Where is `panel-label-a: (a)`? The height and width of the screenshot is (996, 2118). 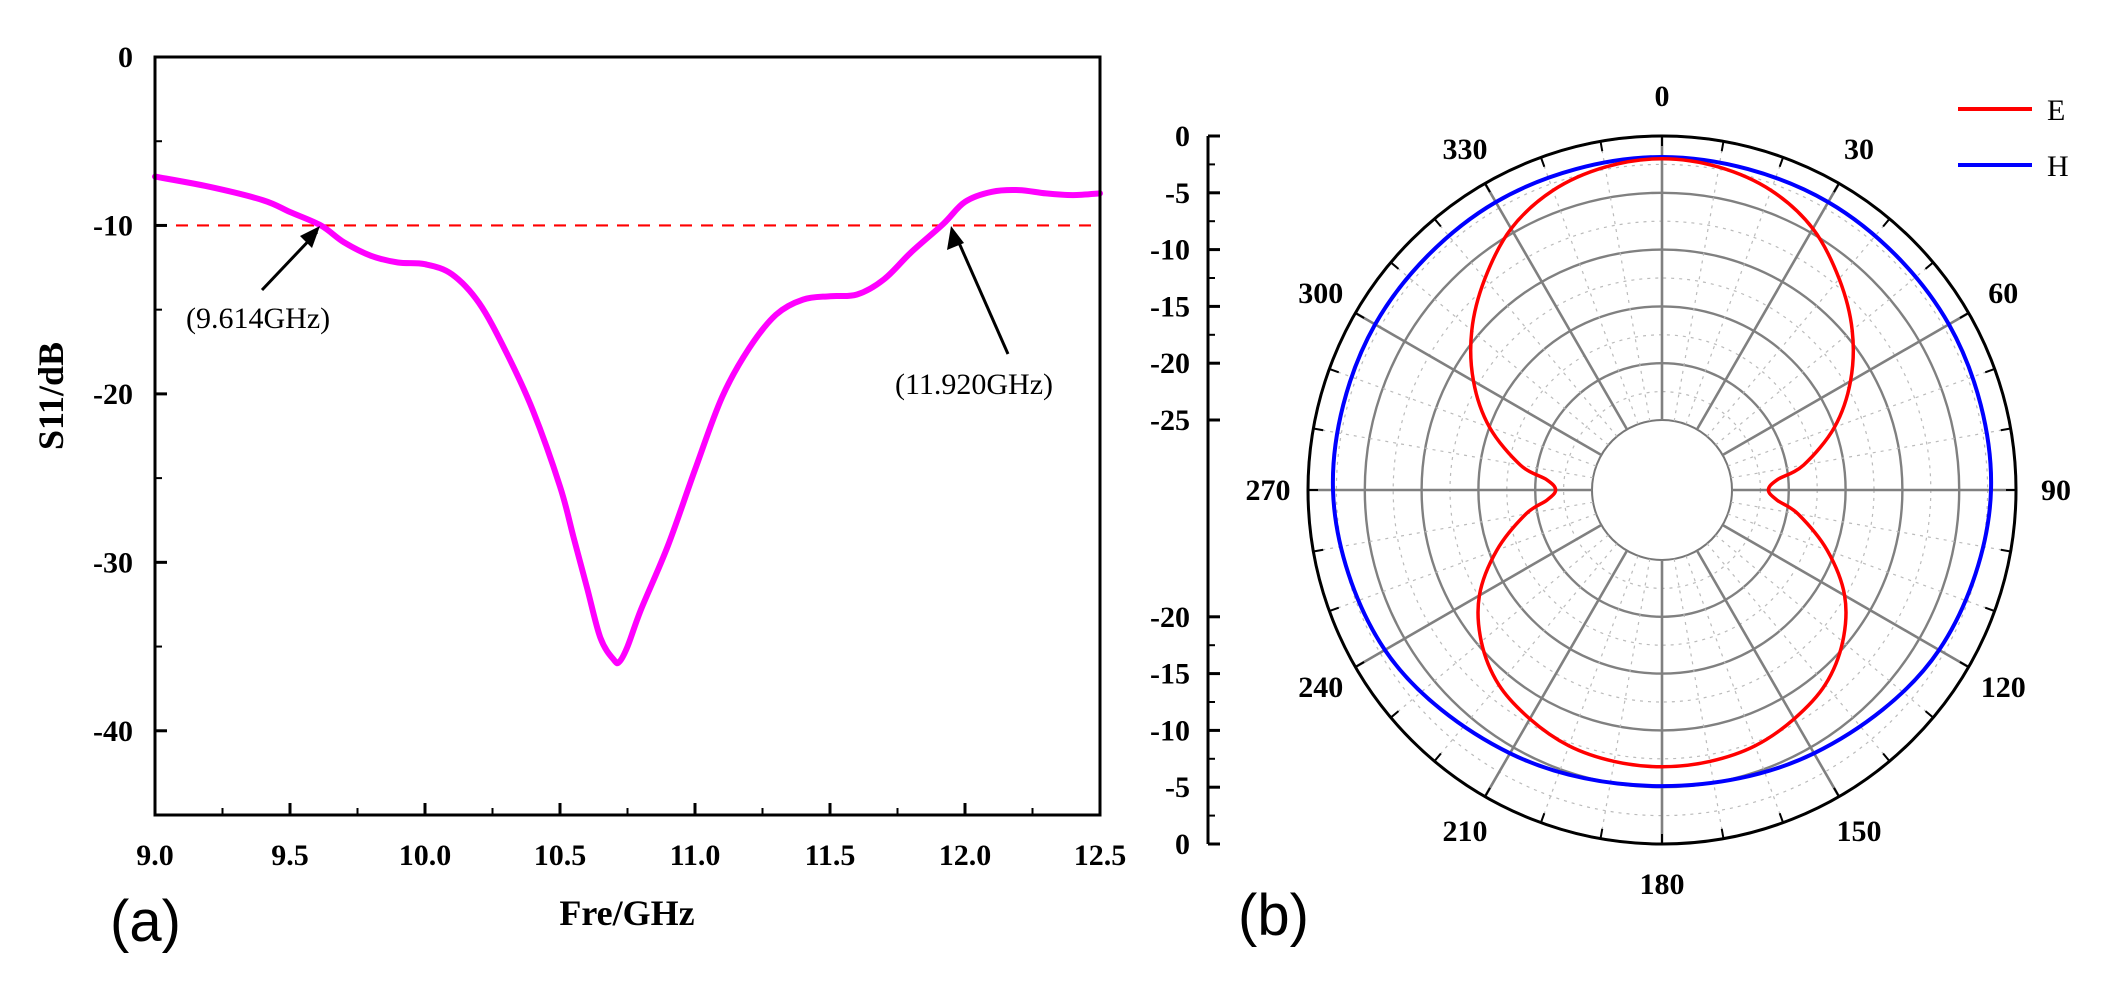
panel-label-a: (a) is located at coordinates (145, 921).